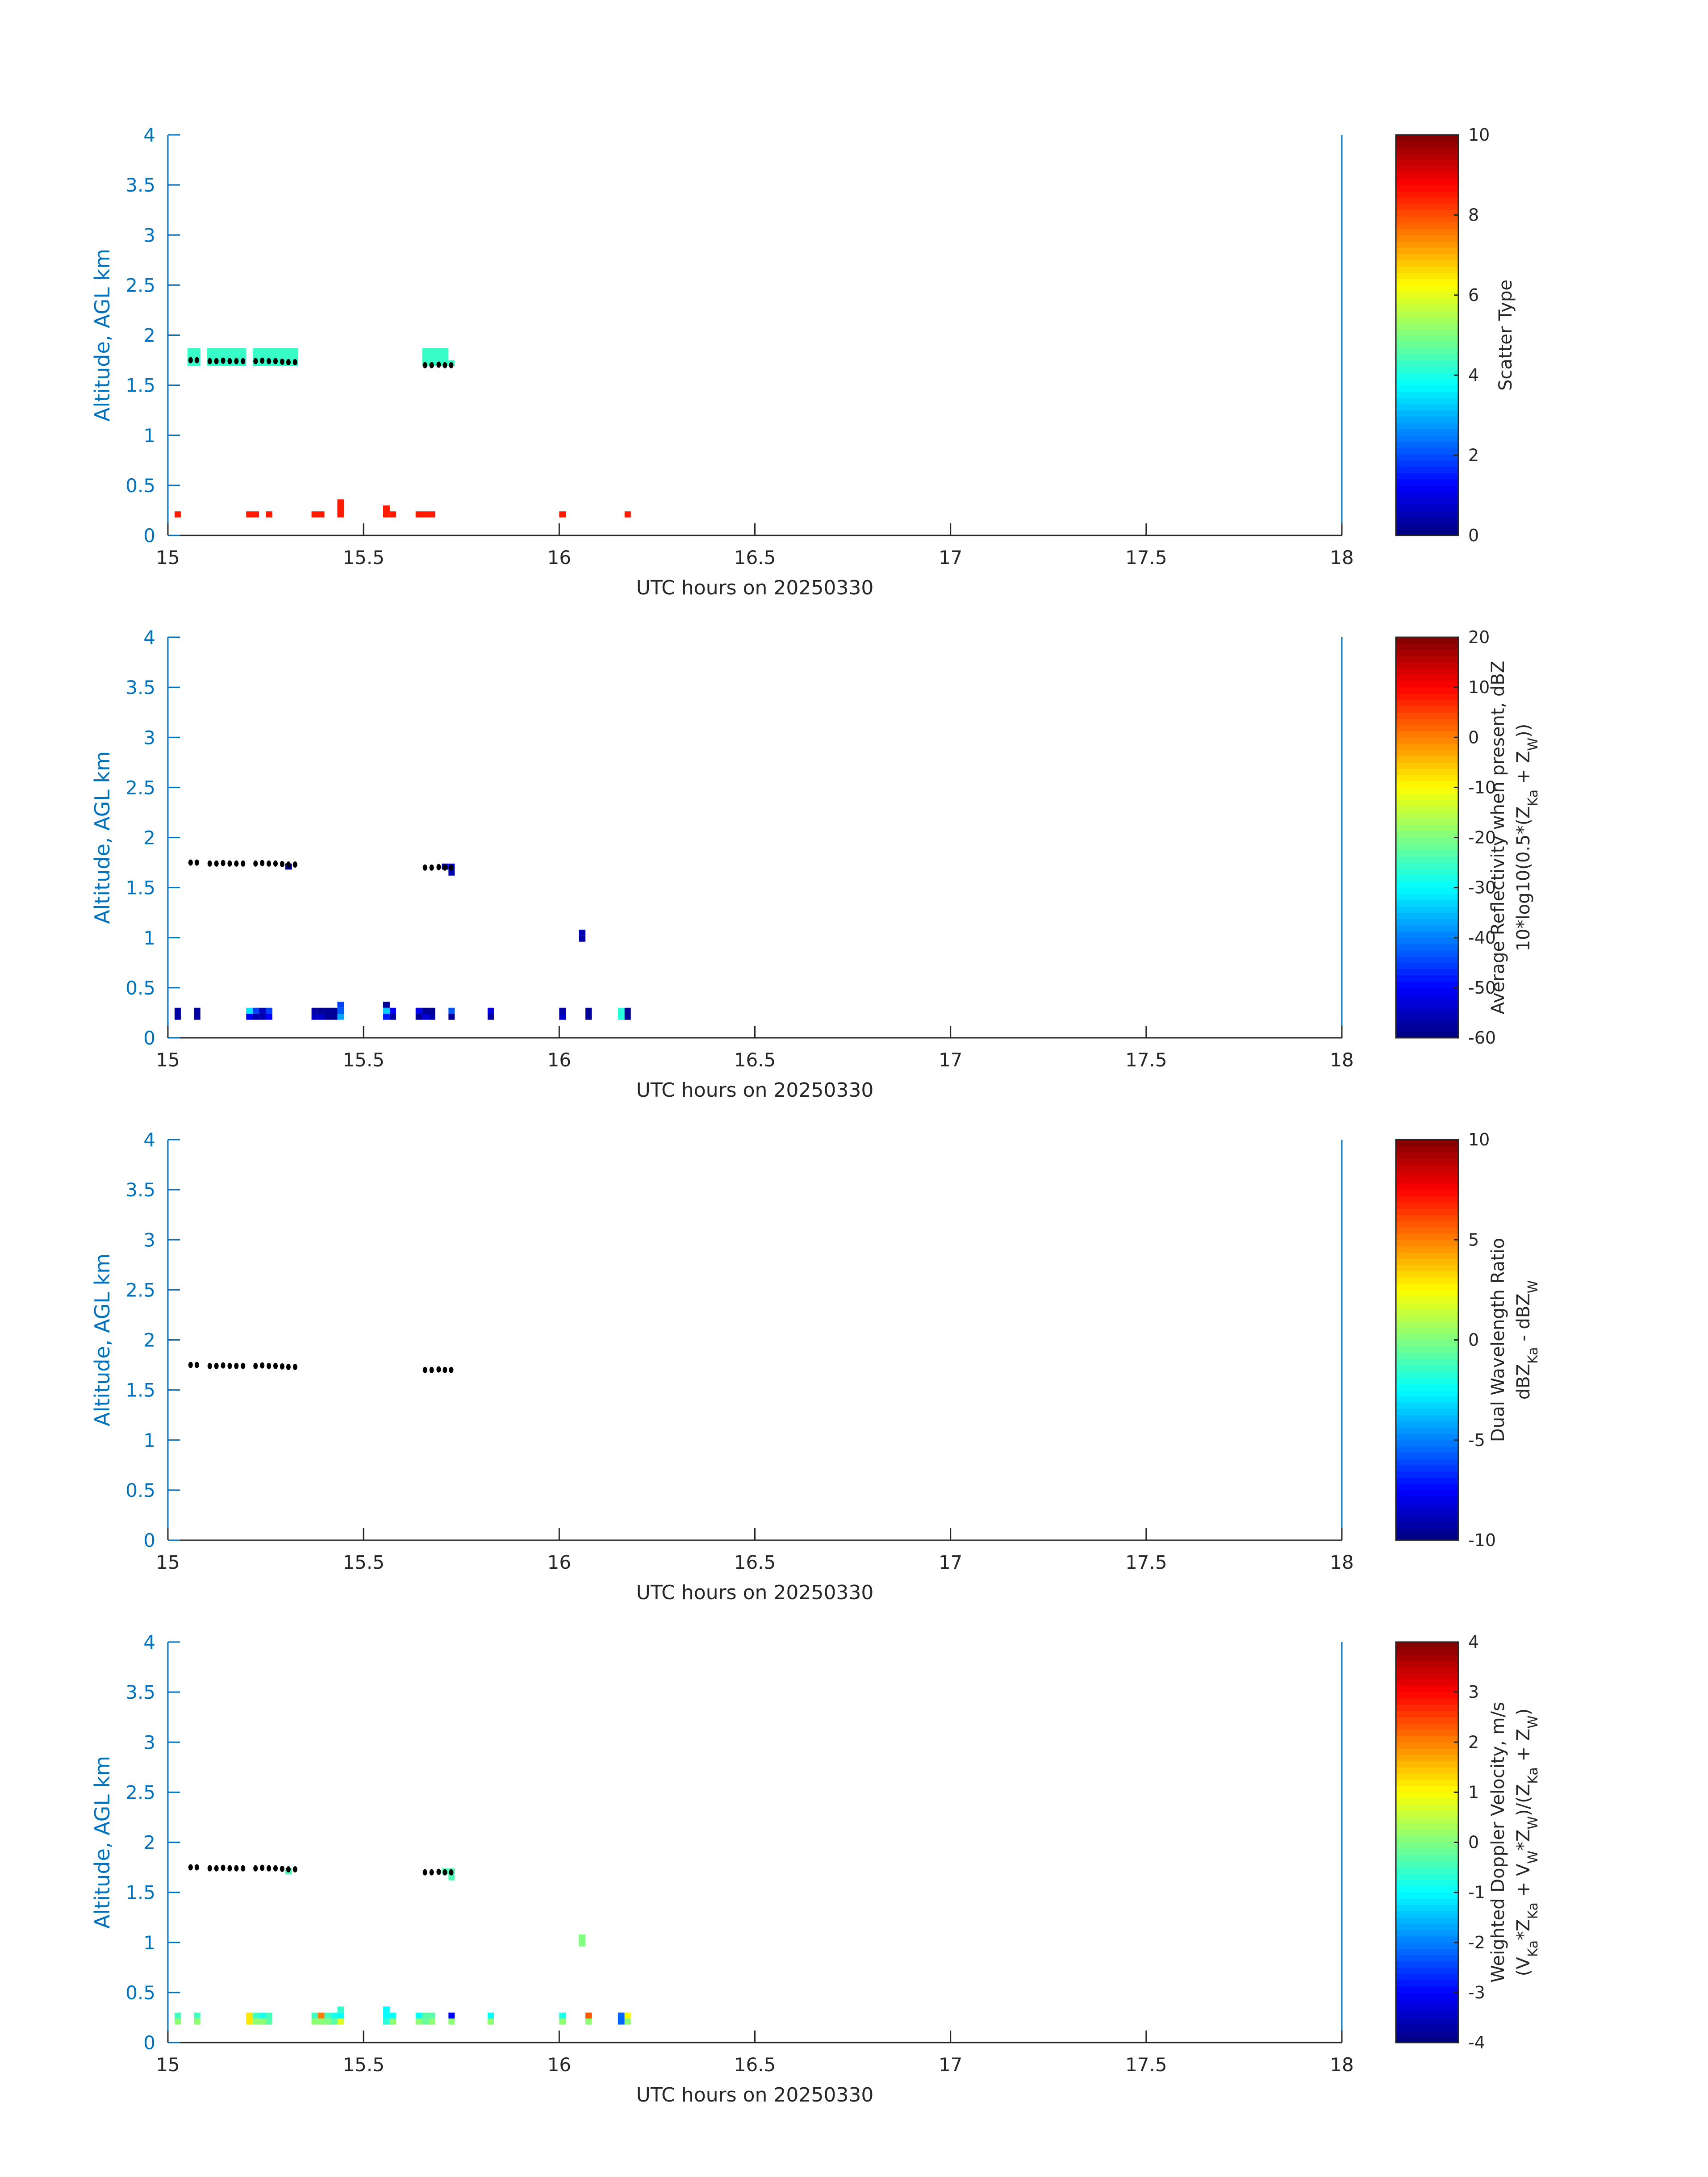 The width and height of the screenshot is (1708, 2177). What do you see at coordinates (1476, 1992) in the screenshot?
I see `colorbar-tick-label: -3` at bounding box center [1476, 1992].